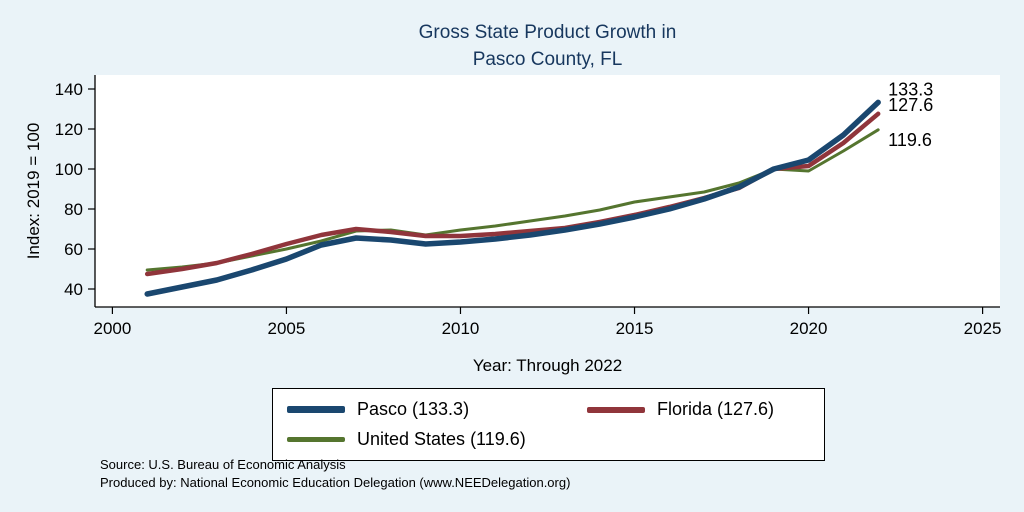  I want to click on pasco-end-label: 133.3, so click(910, 89).